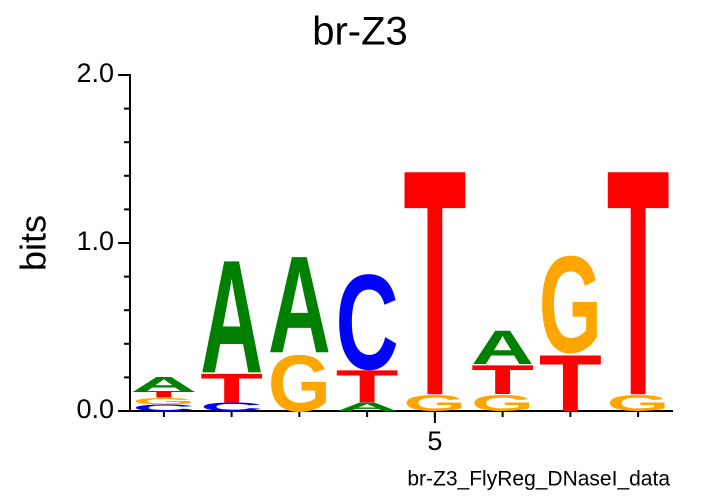 Image resolution: width=721 pixels, height=496 pixels. What do you see at coordinates (95, 73) in the screenshot?
I see `y-tick-label: 2.0` at bounding box center [95, 73].